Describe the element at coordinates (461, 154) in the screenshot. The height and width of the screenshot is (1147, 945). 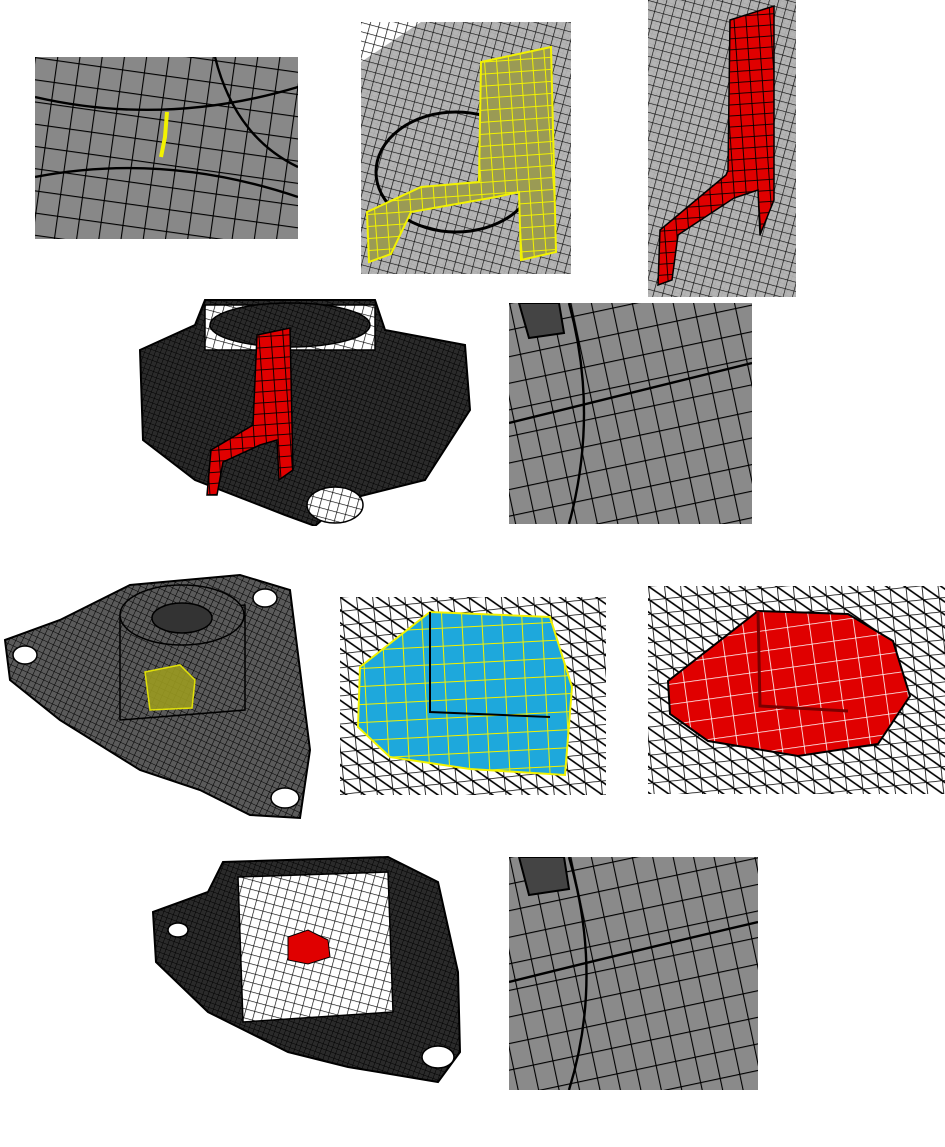
I see `yellow-sheet-highlight` at that location.